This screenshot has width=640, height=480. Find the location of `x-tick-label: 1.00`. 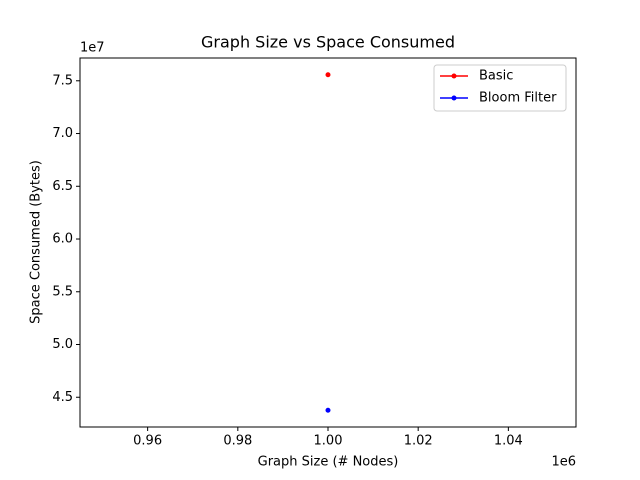

x-tick-label: 1.00 is located at coordinates (328, 441).